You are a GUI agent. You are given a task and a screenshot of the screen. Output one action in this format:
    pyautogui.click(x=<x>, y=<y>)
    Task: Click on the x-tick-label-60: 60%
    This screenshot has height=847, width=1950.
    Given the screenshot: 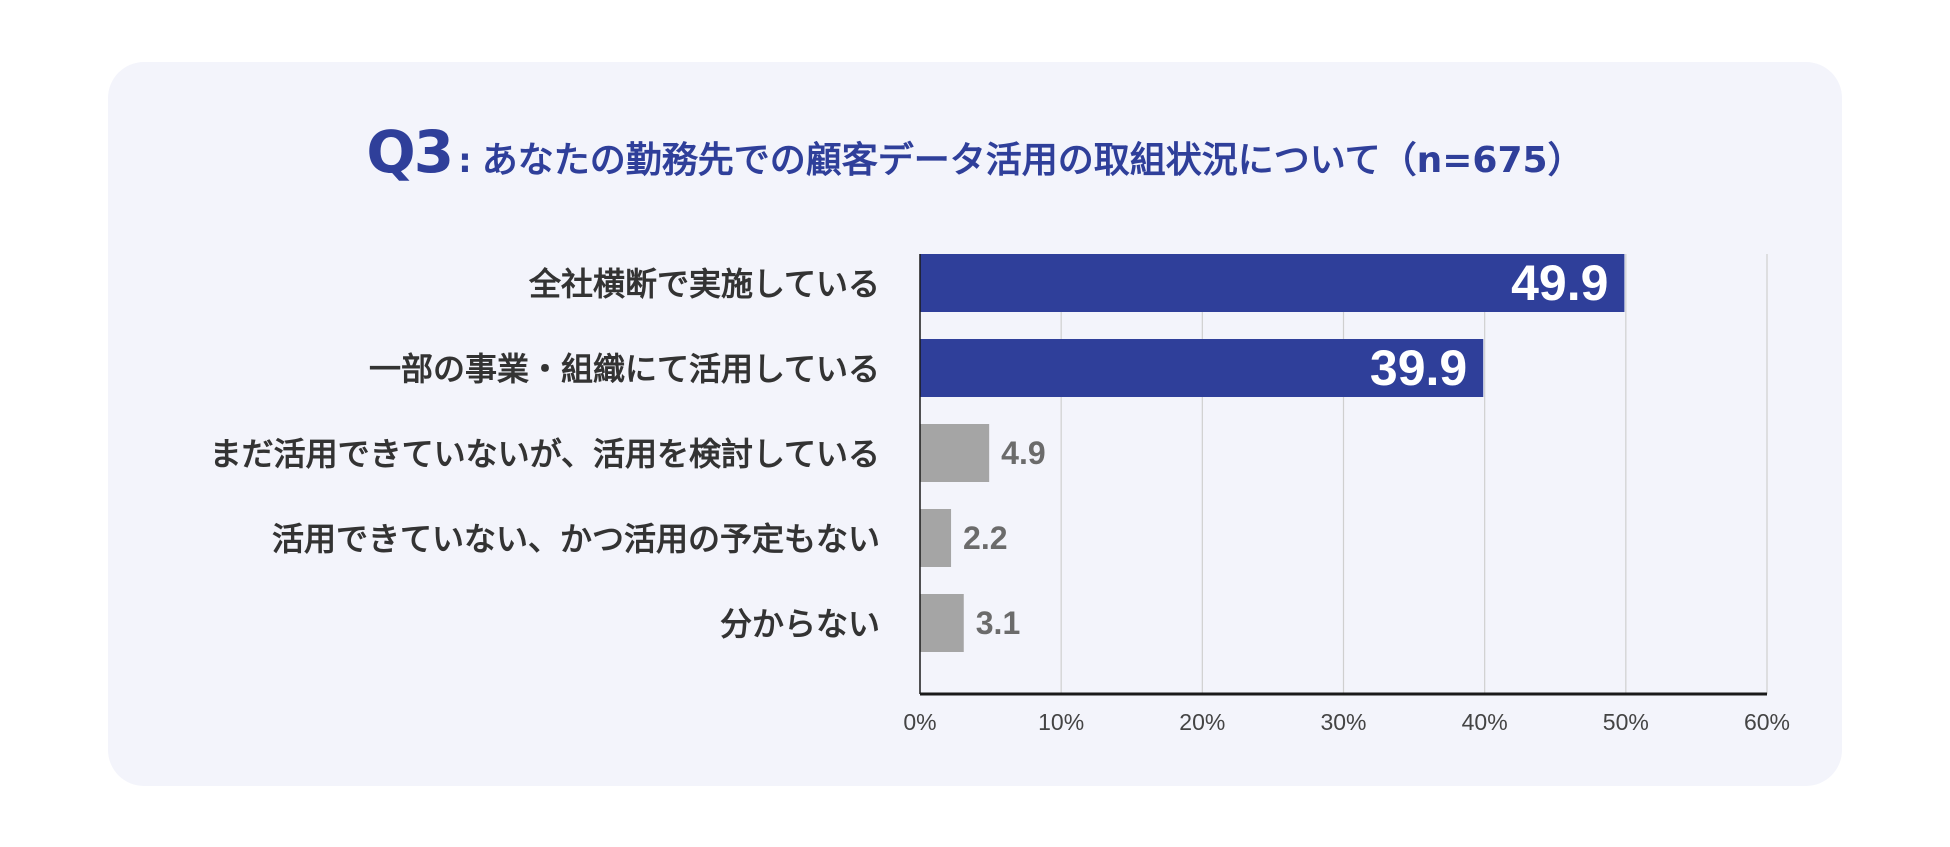 What is the action you would take?
    pyautogui.click(x=1767, y=722)
    